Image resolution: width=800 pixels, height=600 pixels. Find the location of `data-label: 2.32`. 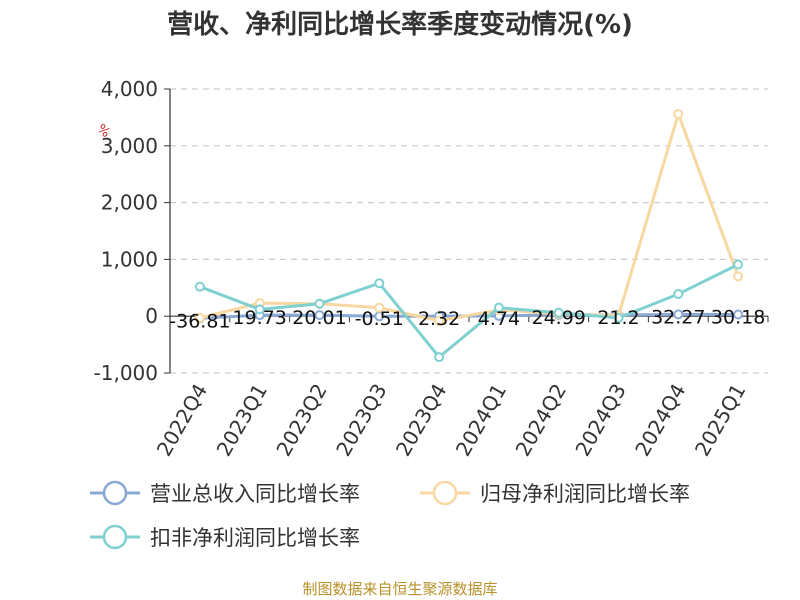

data-label: 2.32 is located at coordinates (439, 319).